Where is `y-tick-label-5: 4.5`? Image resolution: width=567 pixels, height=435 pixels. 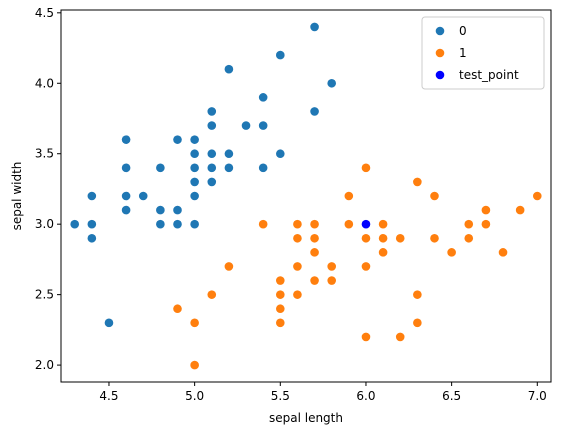 y-tick-label-5: 4.5 is located at coordinates (44, 13).